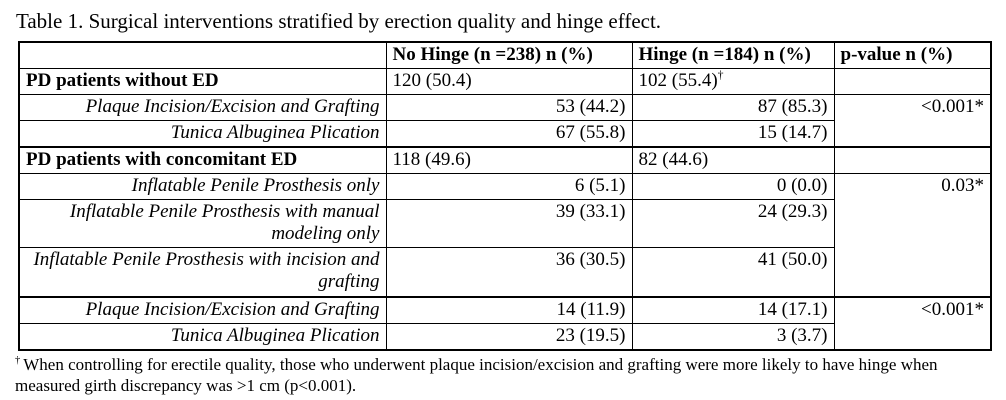 This screenshot has height=400, width=1006. Describe the element at coordinates (509, 309) in the screenshot. I see `cell-no-hinge: 14 (11.9)` at that location.